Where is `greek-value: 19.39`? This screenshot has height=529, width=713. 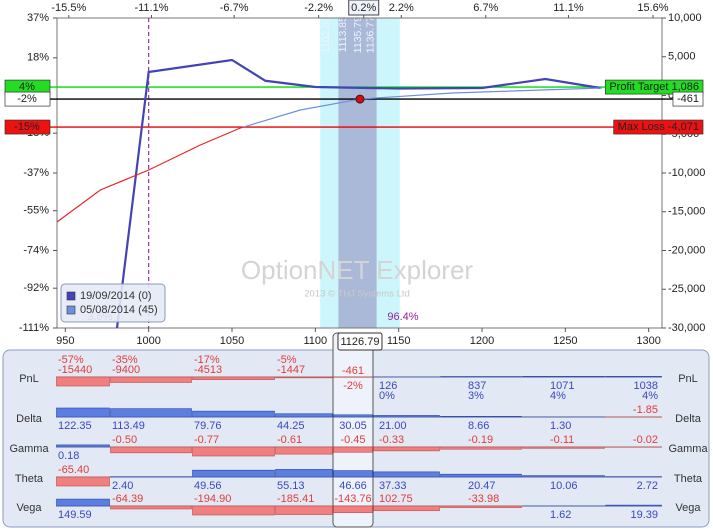
greek-value: 19.39 is located at coordinates (644, 515).